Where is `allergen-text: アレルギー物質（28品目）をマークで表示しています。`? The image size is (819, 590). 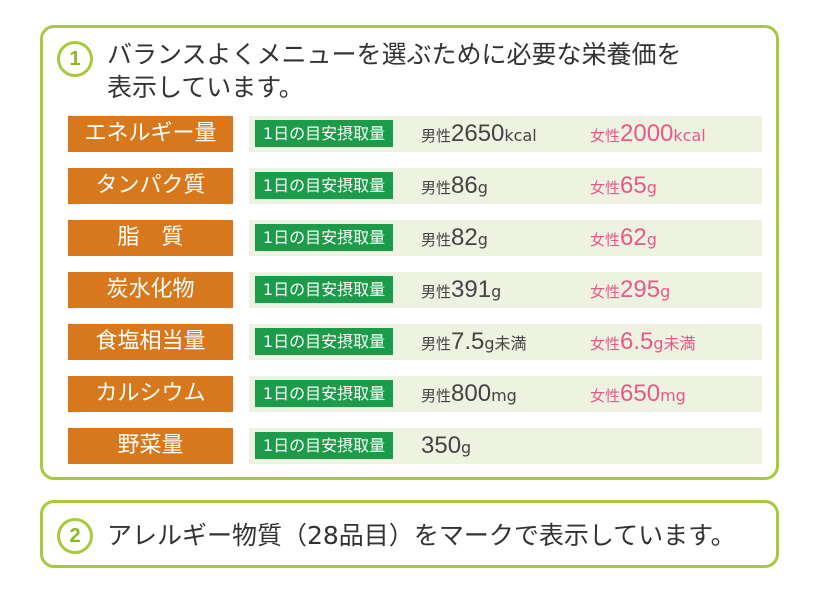
allergen-text: アレルギー物質（28品目）をマークで表示しています。 is located at coordinates (421, 535).